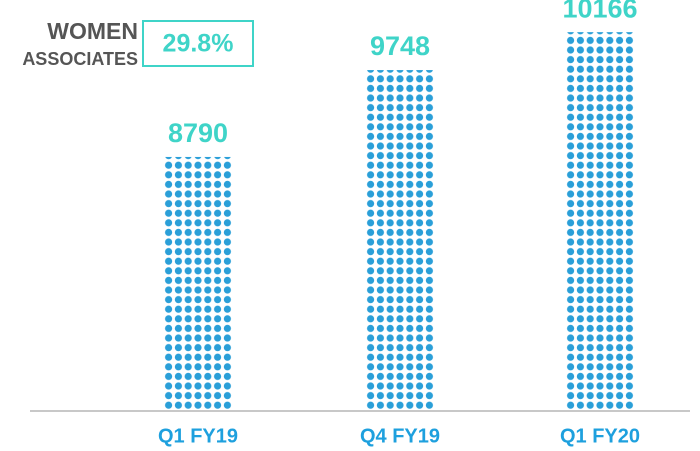 The image size is (700, 451). Describe the element at coordinates (600, 436) in the screenshot. I see `x-tick-label: Q1 FY20` at that location.